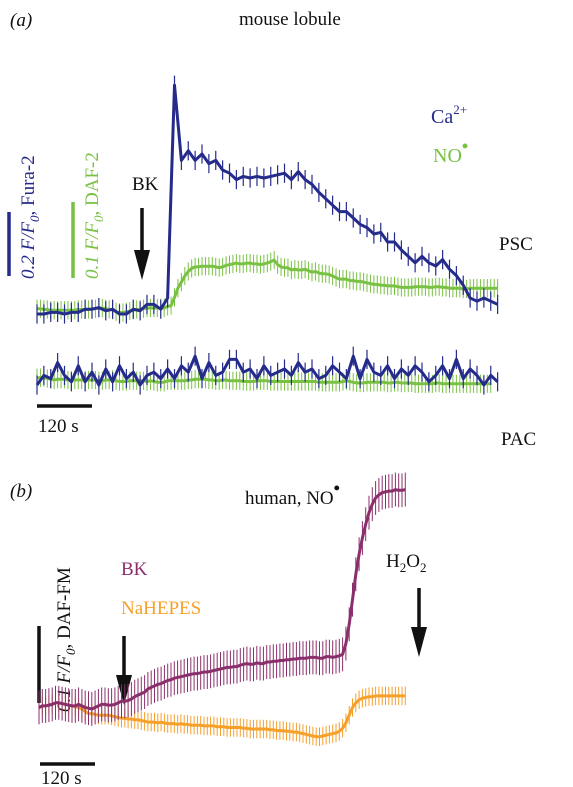 This screenshot has height=787, width=573. Describe the element at coordinates (34, 218) in the screenshot. I see `fura-scale-sub: 0` at that location.